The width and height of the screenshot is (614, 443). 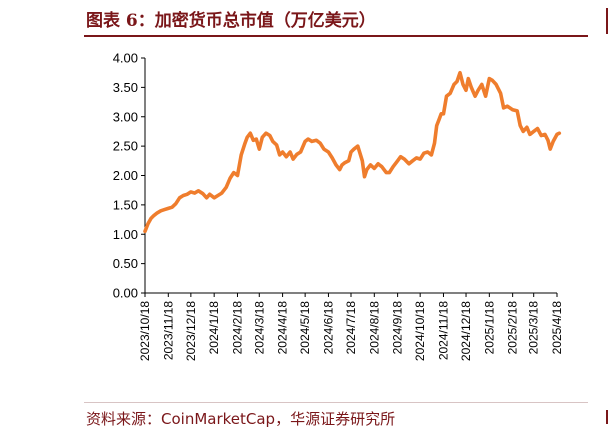 What do you see at coordinates (420, 331) in the screenshot?
I see `x-tick-label: 2024/10/18` at bounding box center [420, 331].